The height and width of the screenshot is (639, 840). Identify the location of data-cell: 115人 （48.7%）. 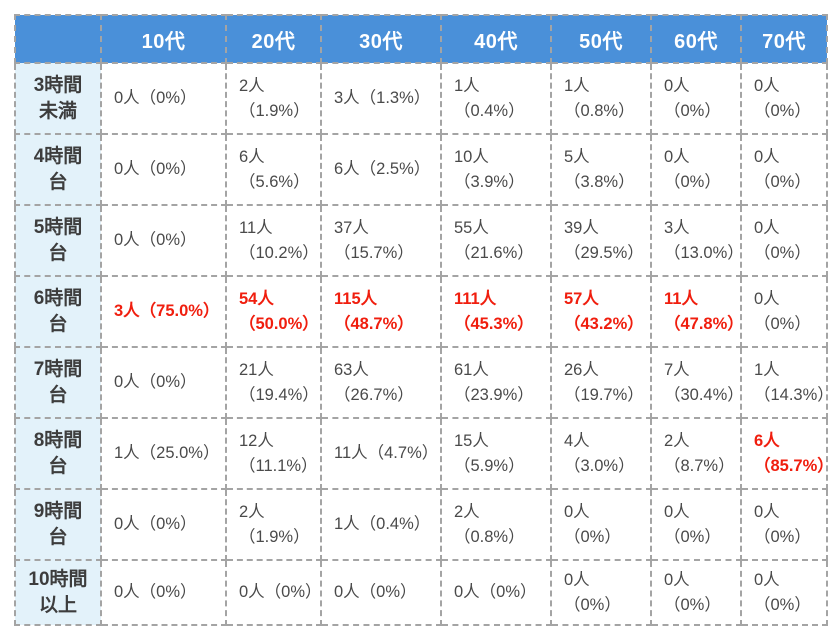
(381, 311).